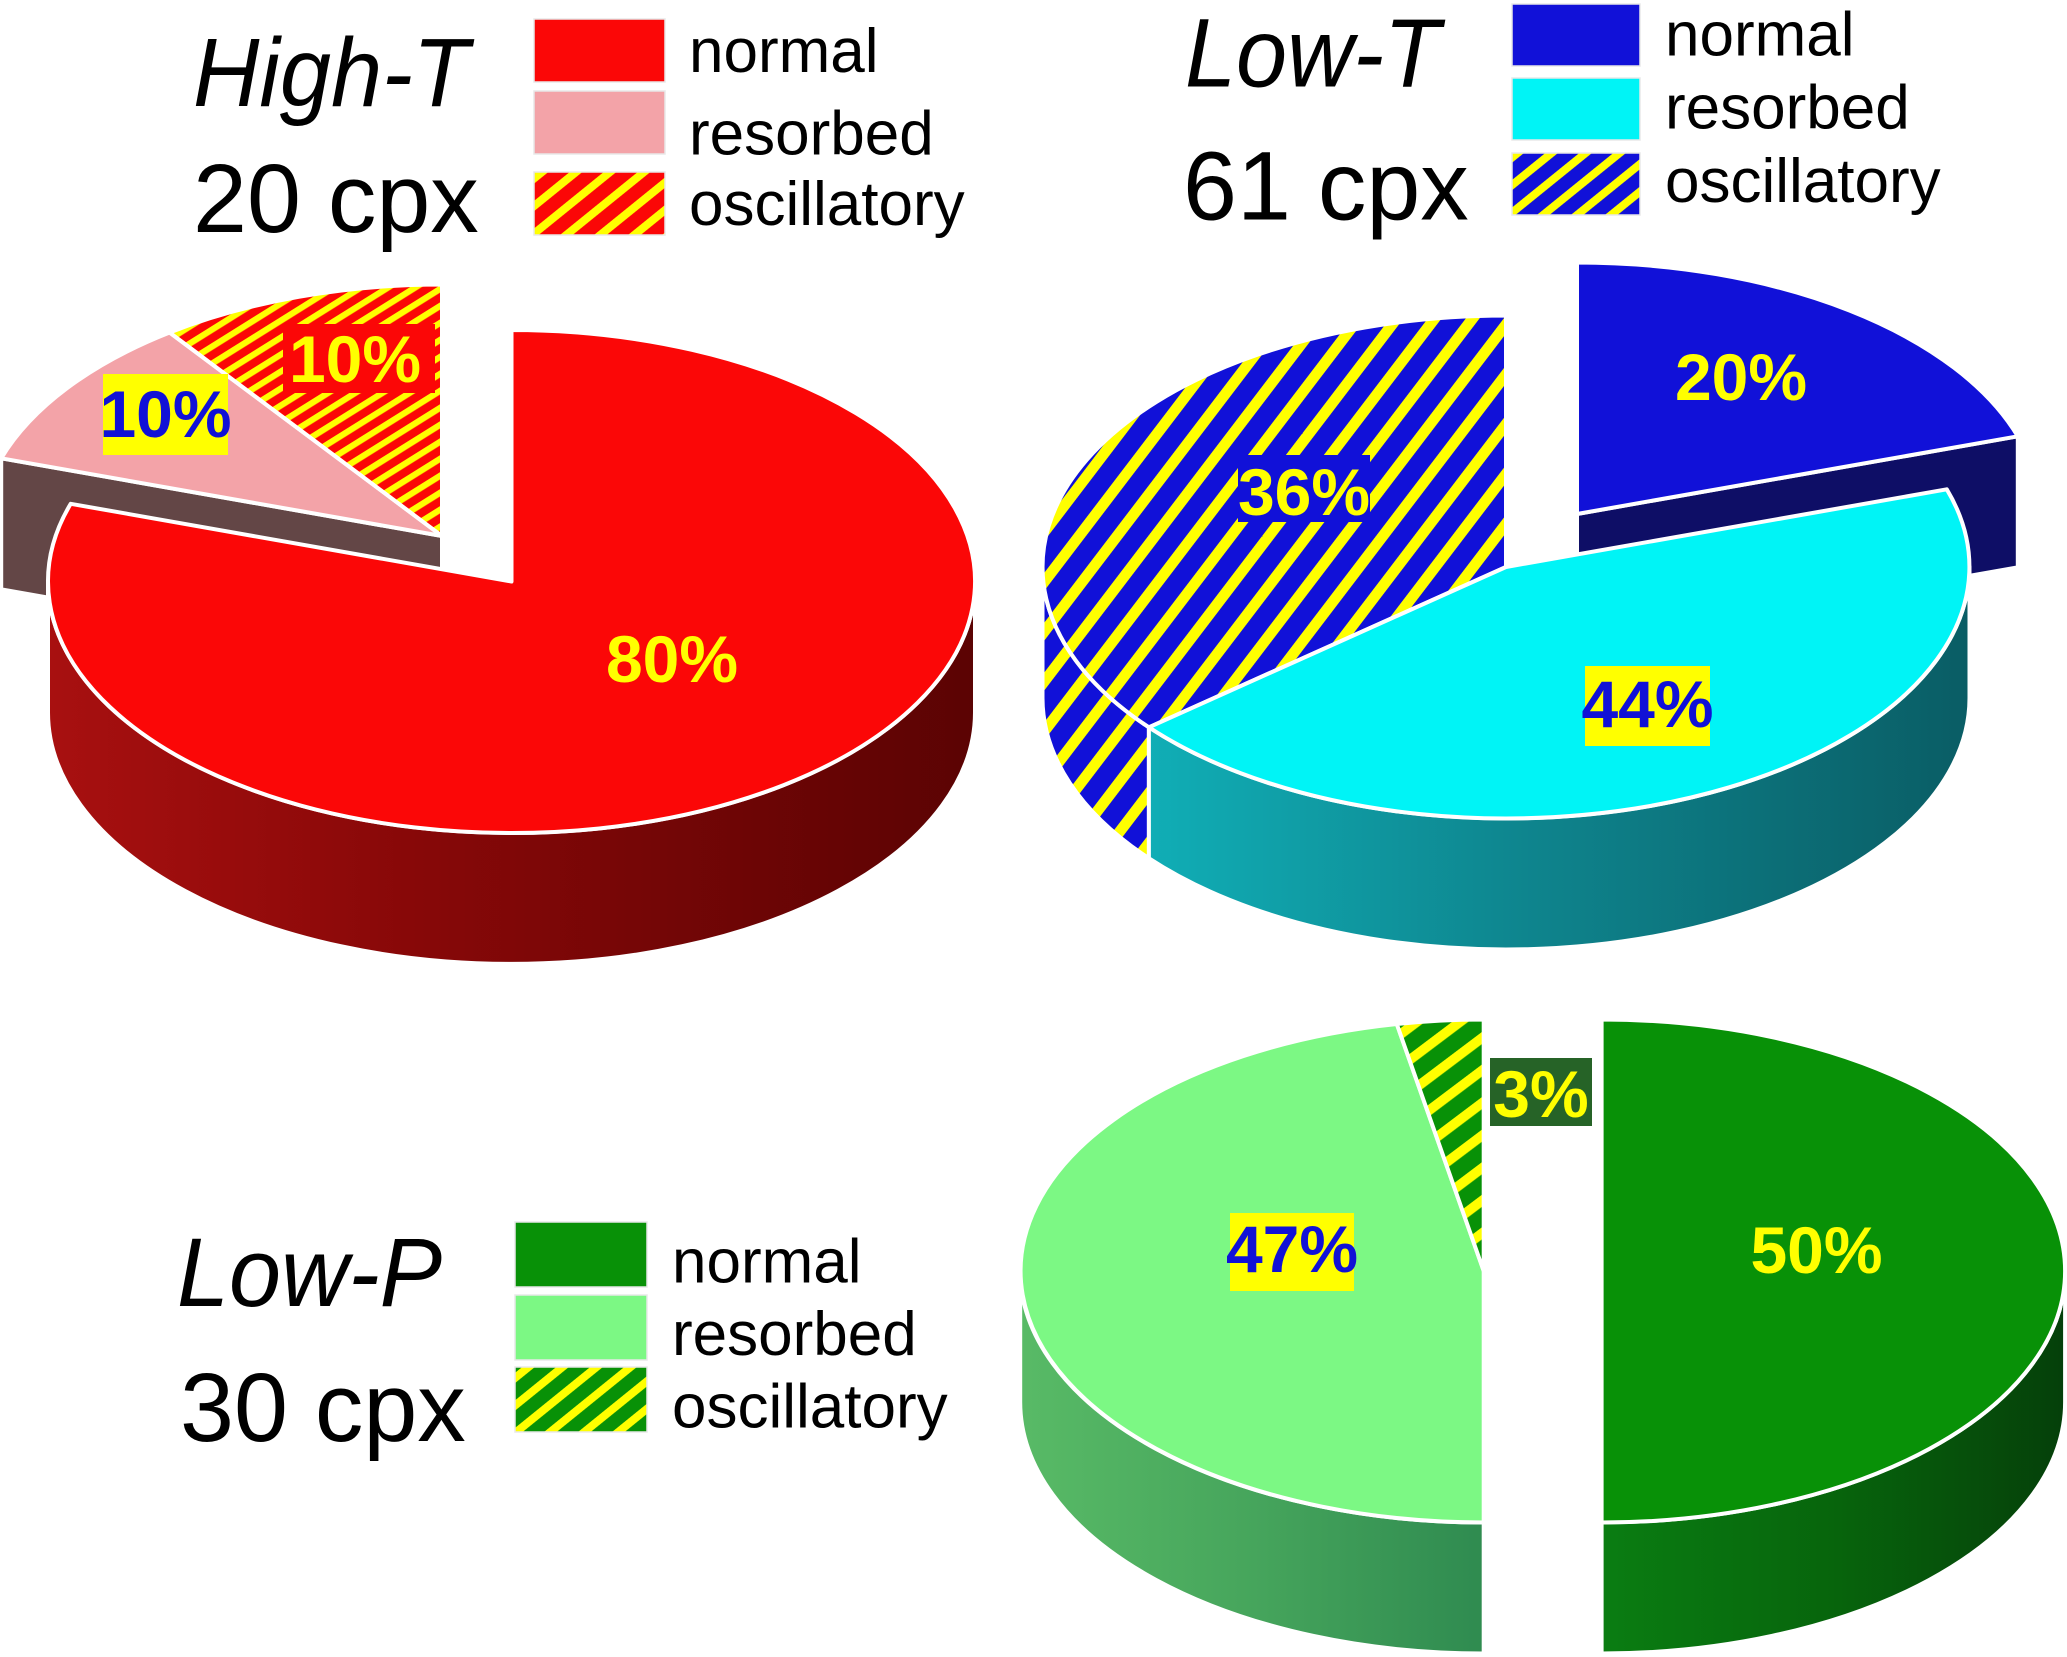 The image size is (2067, 1657). Describe the element at coordinates (1292, 1249) in the screenshot. I see `svg-text: 47%` at that location.